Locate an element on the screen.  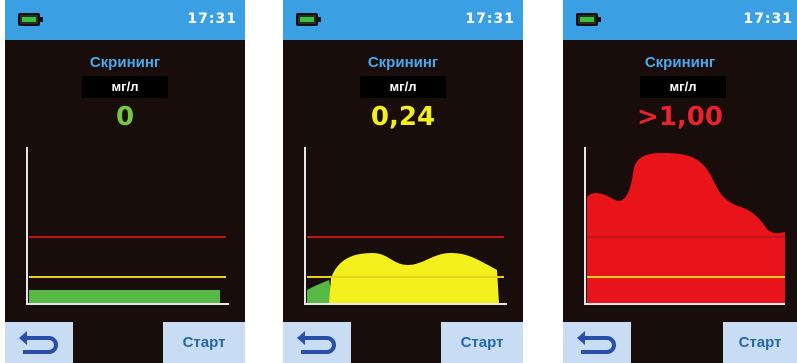
reading-value: >1,00 is located at coordinates (680, 117).